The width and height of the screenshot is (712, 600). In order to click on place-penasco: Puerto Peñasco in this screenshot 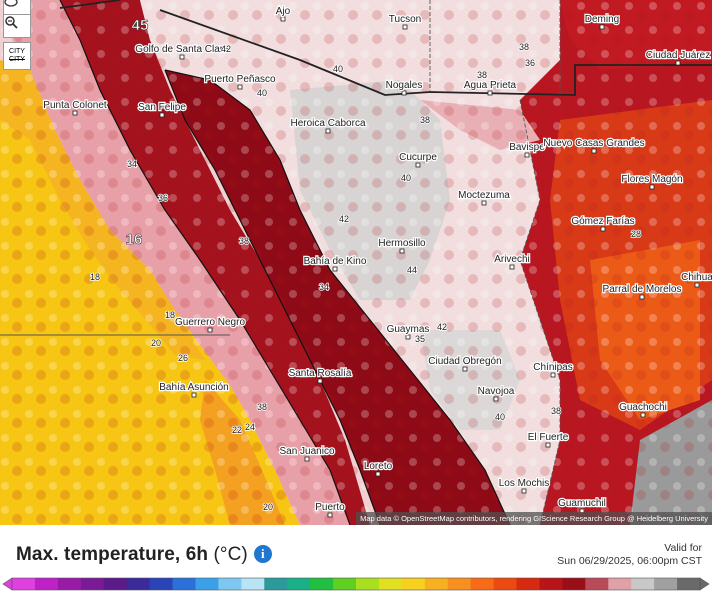, I will do `click(240, 81)`.